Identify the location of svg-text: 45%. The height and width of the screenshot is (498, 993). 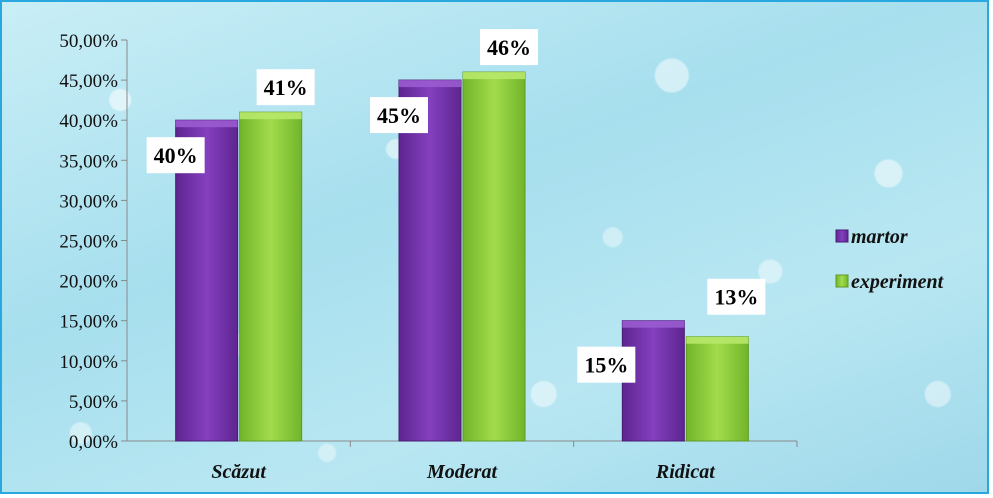
(399, 115).